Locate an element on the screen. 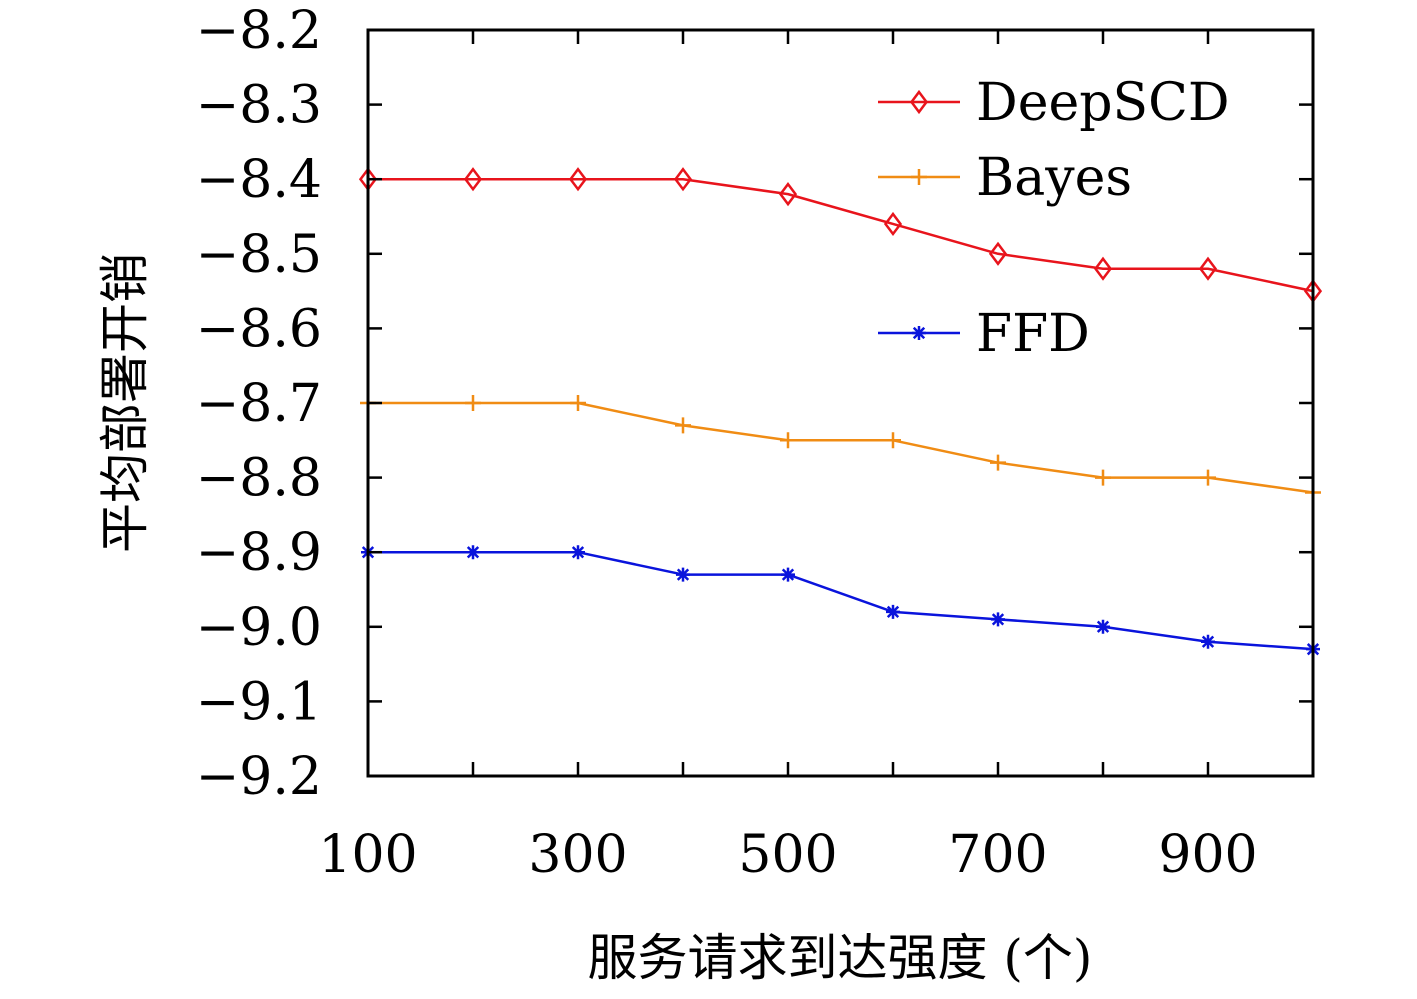 This screenshot has height=999, width=1417. y-tick-label: −8.5 is located at coordinates (259, 255).